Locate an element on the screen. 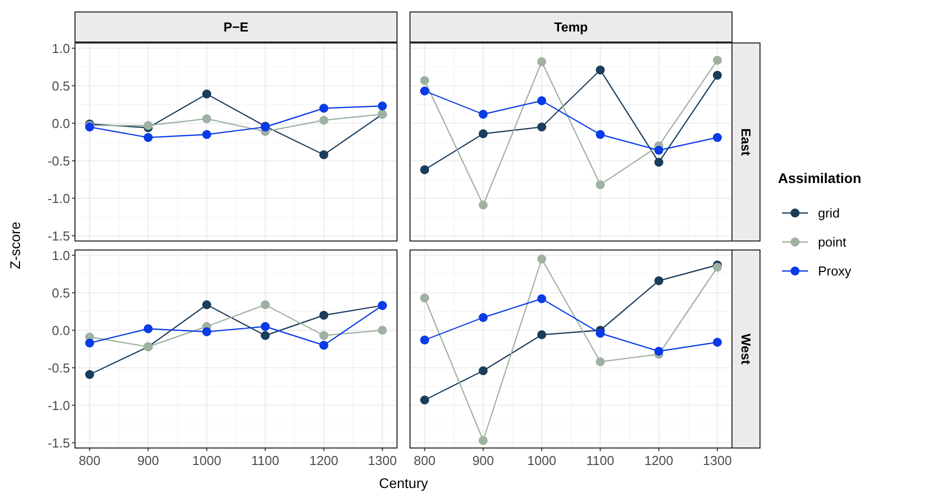 The height and width of the screenshot is (492, 940). text: East is located at coordinates (746, 142).